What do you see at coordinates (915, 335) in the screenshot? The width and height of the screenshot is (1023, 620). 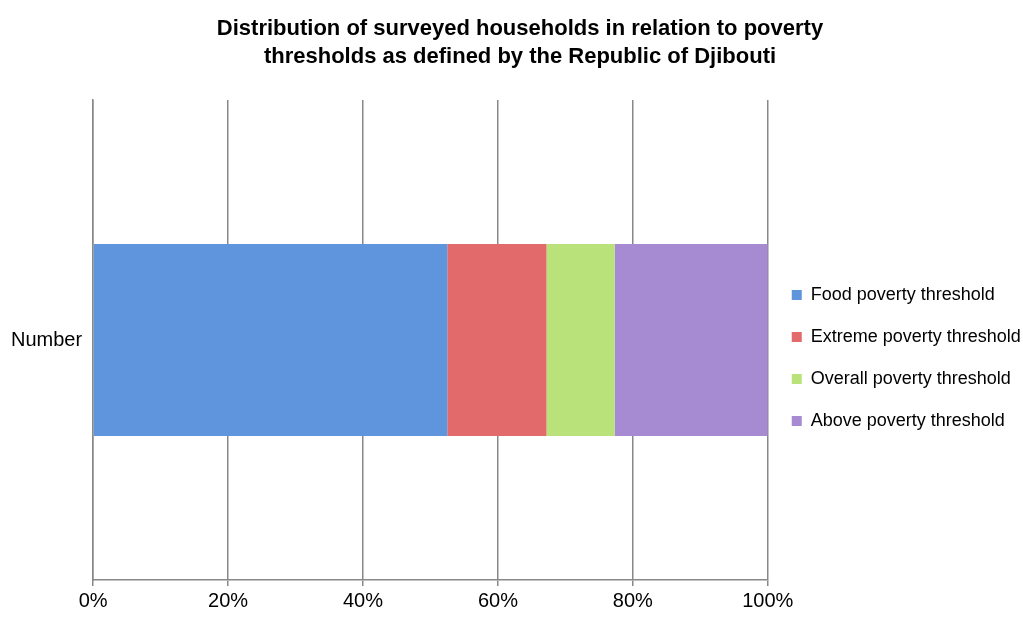 I see `legend-label: Extreme poverty threshold` at bounding box center [915, 335].